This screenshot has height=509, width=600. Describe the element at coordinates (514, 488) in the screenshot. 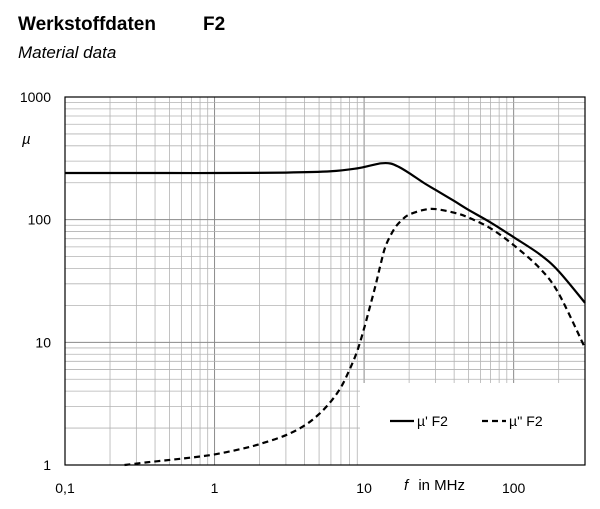

I see `x-tick-label: 100` at that location.